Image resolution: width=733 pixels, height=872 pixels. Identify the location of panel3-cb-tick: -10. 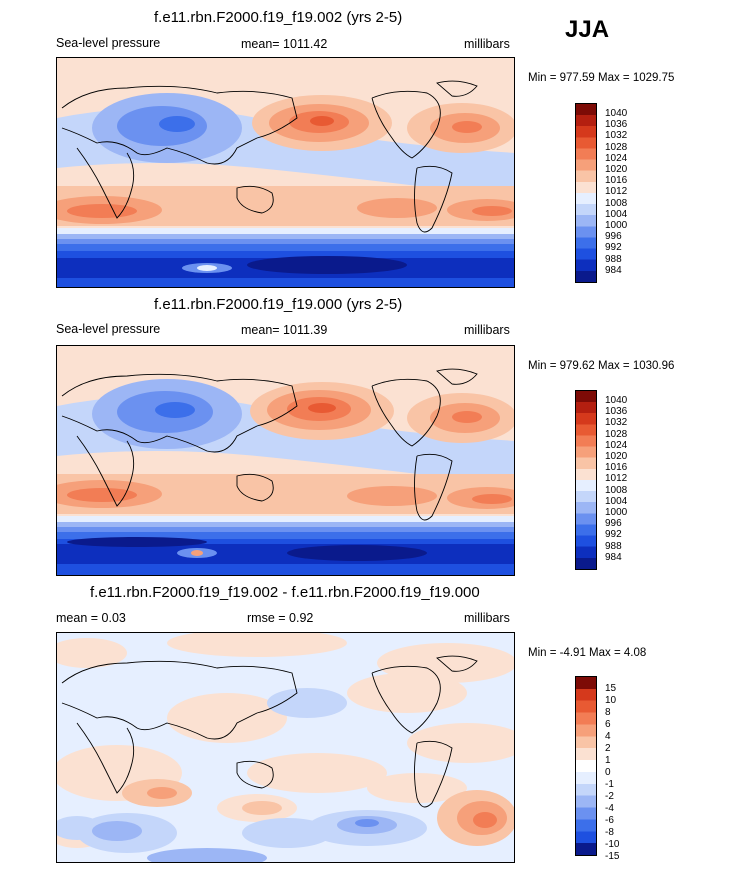
(612, 844).